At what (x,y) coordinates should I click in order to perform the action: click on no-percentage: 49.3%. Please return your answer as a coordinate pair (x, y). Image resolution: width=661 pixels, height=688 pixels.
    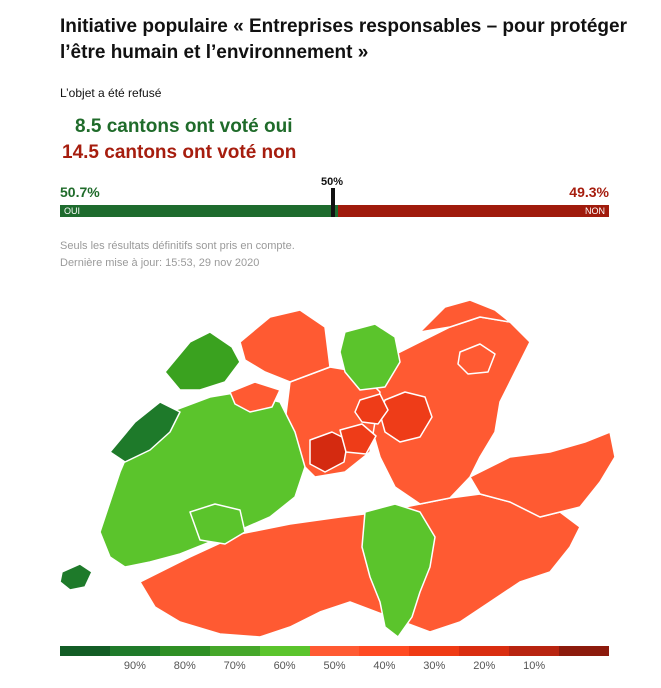
    Looking at the image, I should click on (589, 192).